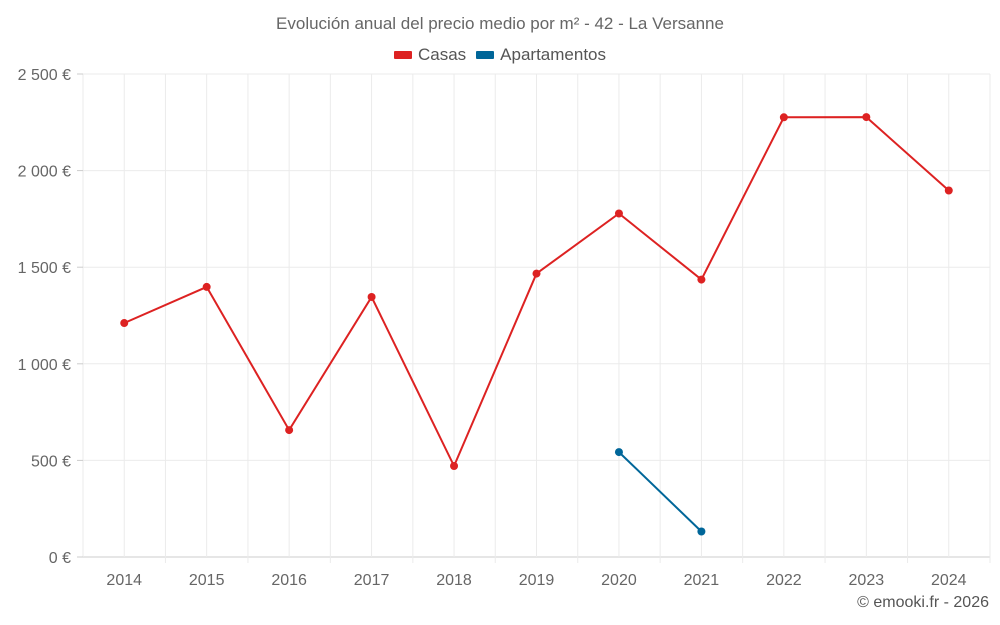  I want to click on x-tick-label: 2019, so click(537, 580).